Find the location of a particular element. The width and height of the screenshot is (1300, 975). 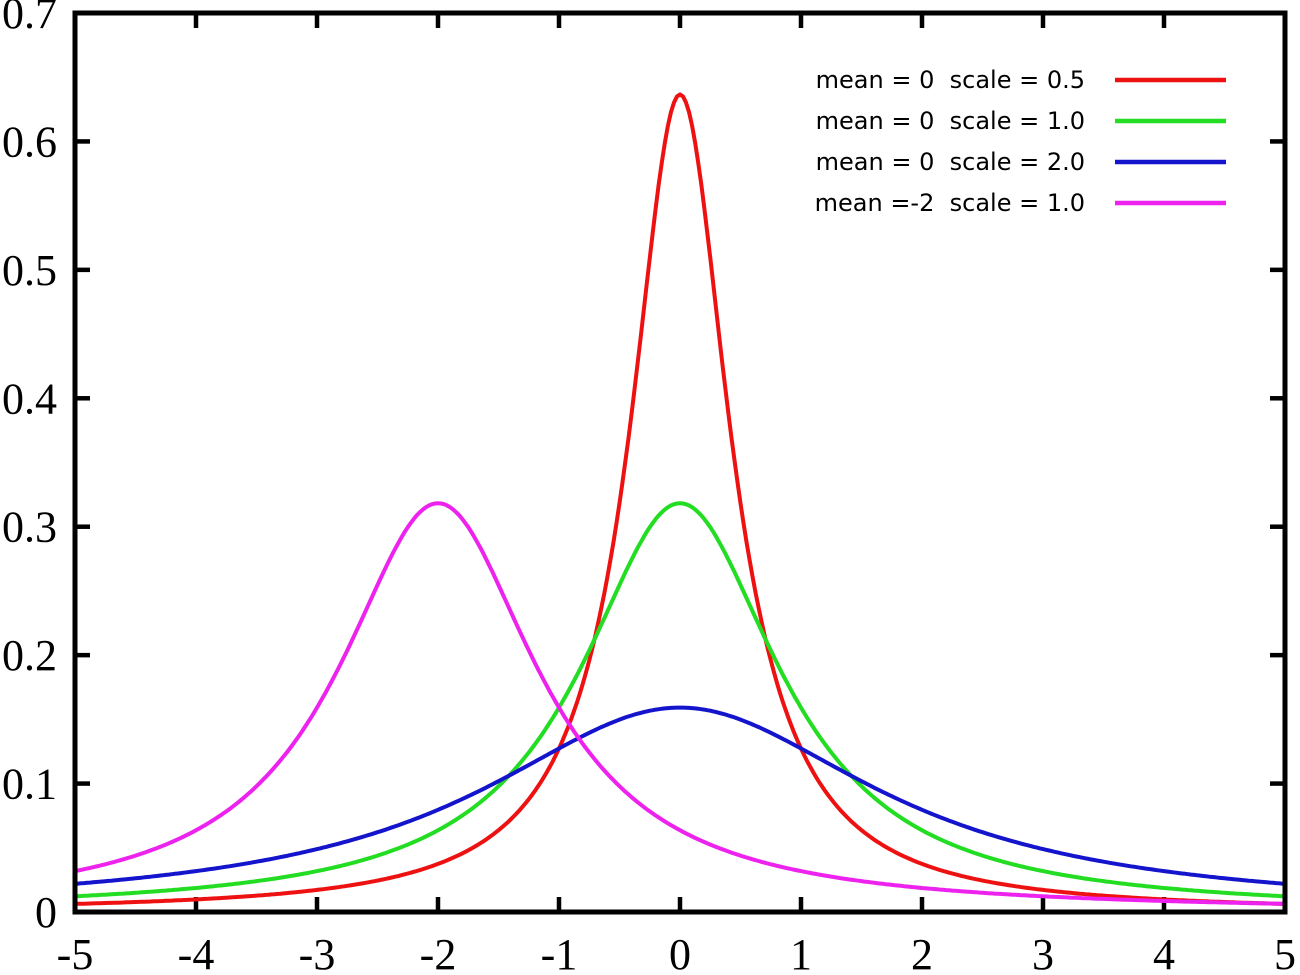

legend-entry: mean = 0 scale = 2.0 is located at coordinates (1021, 162).